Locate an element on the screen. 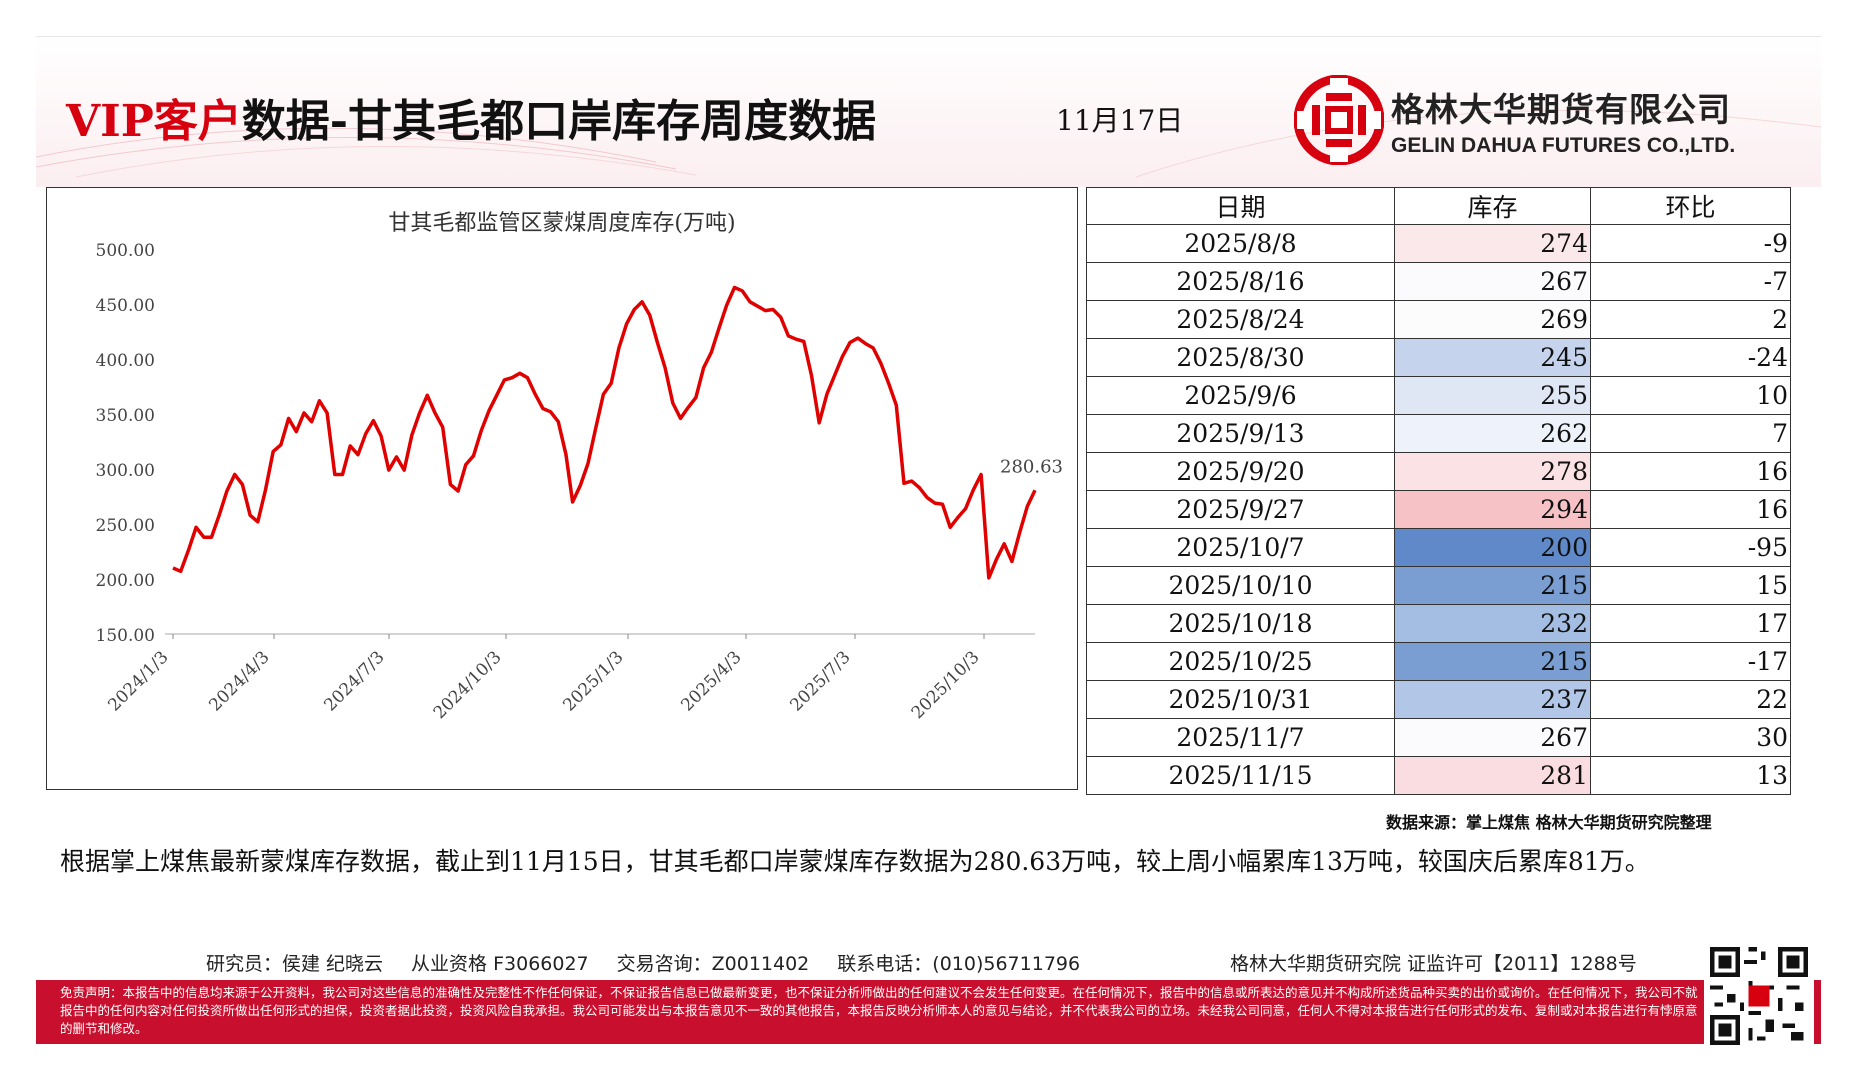 Image resolution: width=1854 pixels, height=1076 pixels. table-row: 2025/10/25 215 -17 is located at coordinates (1438, 661).